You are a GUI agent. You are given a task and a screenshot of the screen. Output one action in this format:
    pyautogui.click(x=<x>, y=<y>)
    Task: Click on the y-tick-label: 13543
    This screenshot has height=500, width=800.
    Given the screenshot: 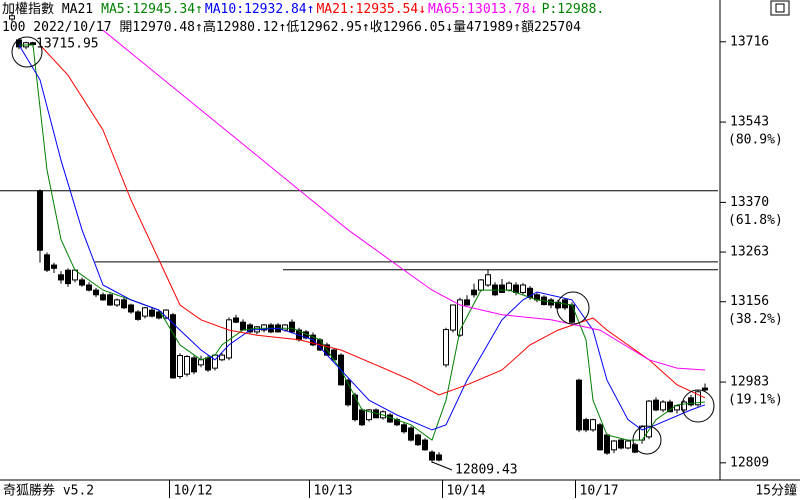 What is the action you would take?
    pyautogui.click(x=749, y=122)
    